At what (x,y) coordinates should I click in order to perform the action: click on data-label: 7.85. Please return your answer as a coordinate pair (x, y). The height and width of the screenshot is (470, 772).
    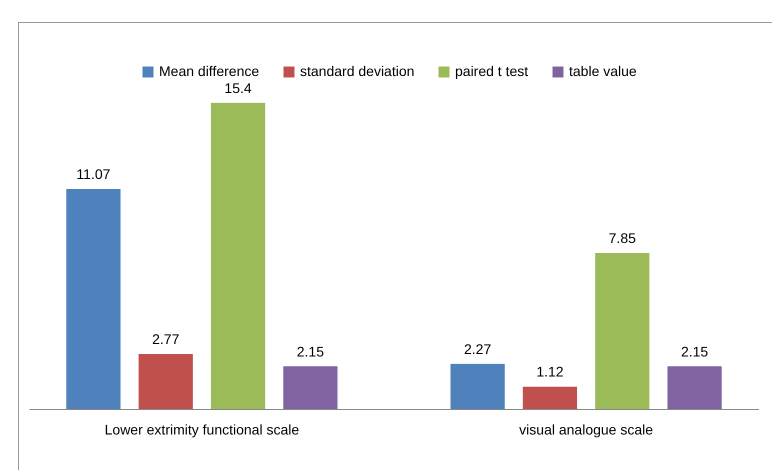
    Looking at the image, I should click on (622, 238).